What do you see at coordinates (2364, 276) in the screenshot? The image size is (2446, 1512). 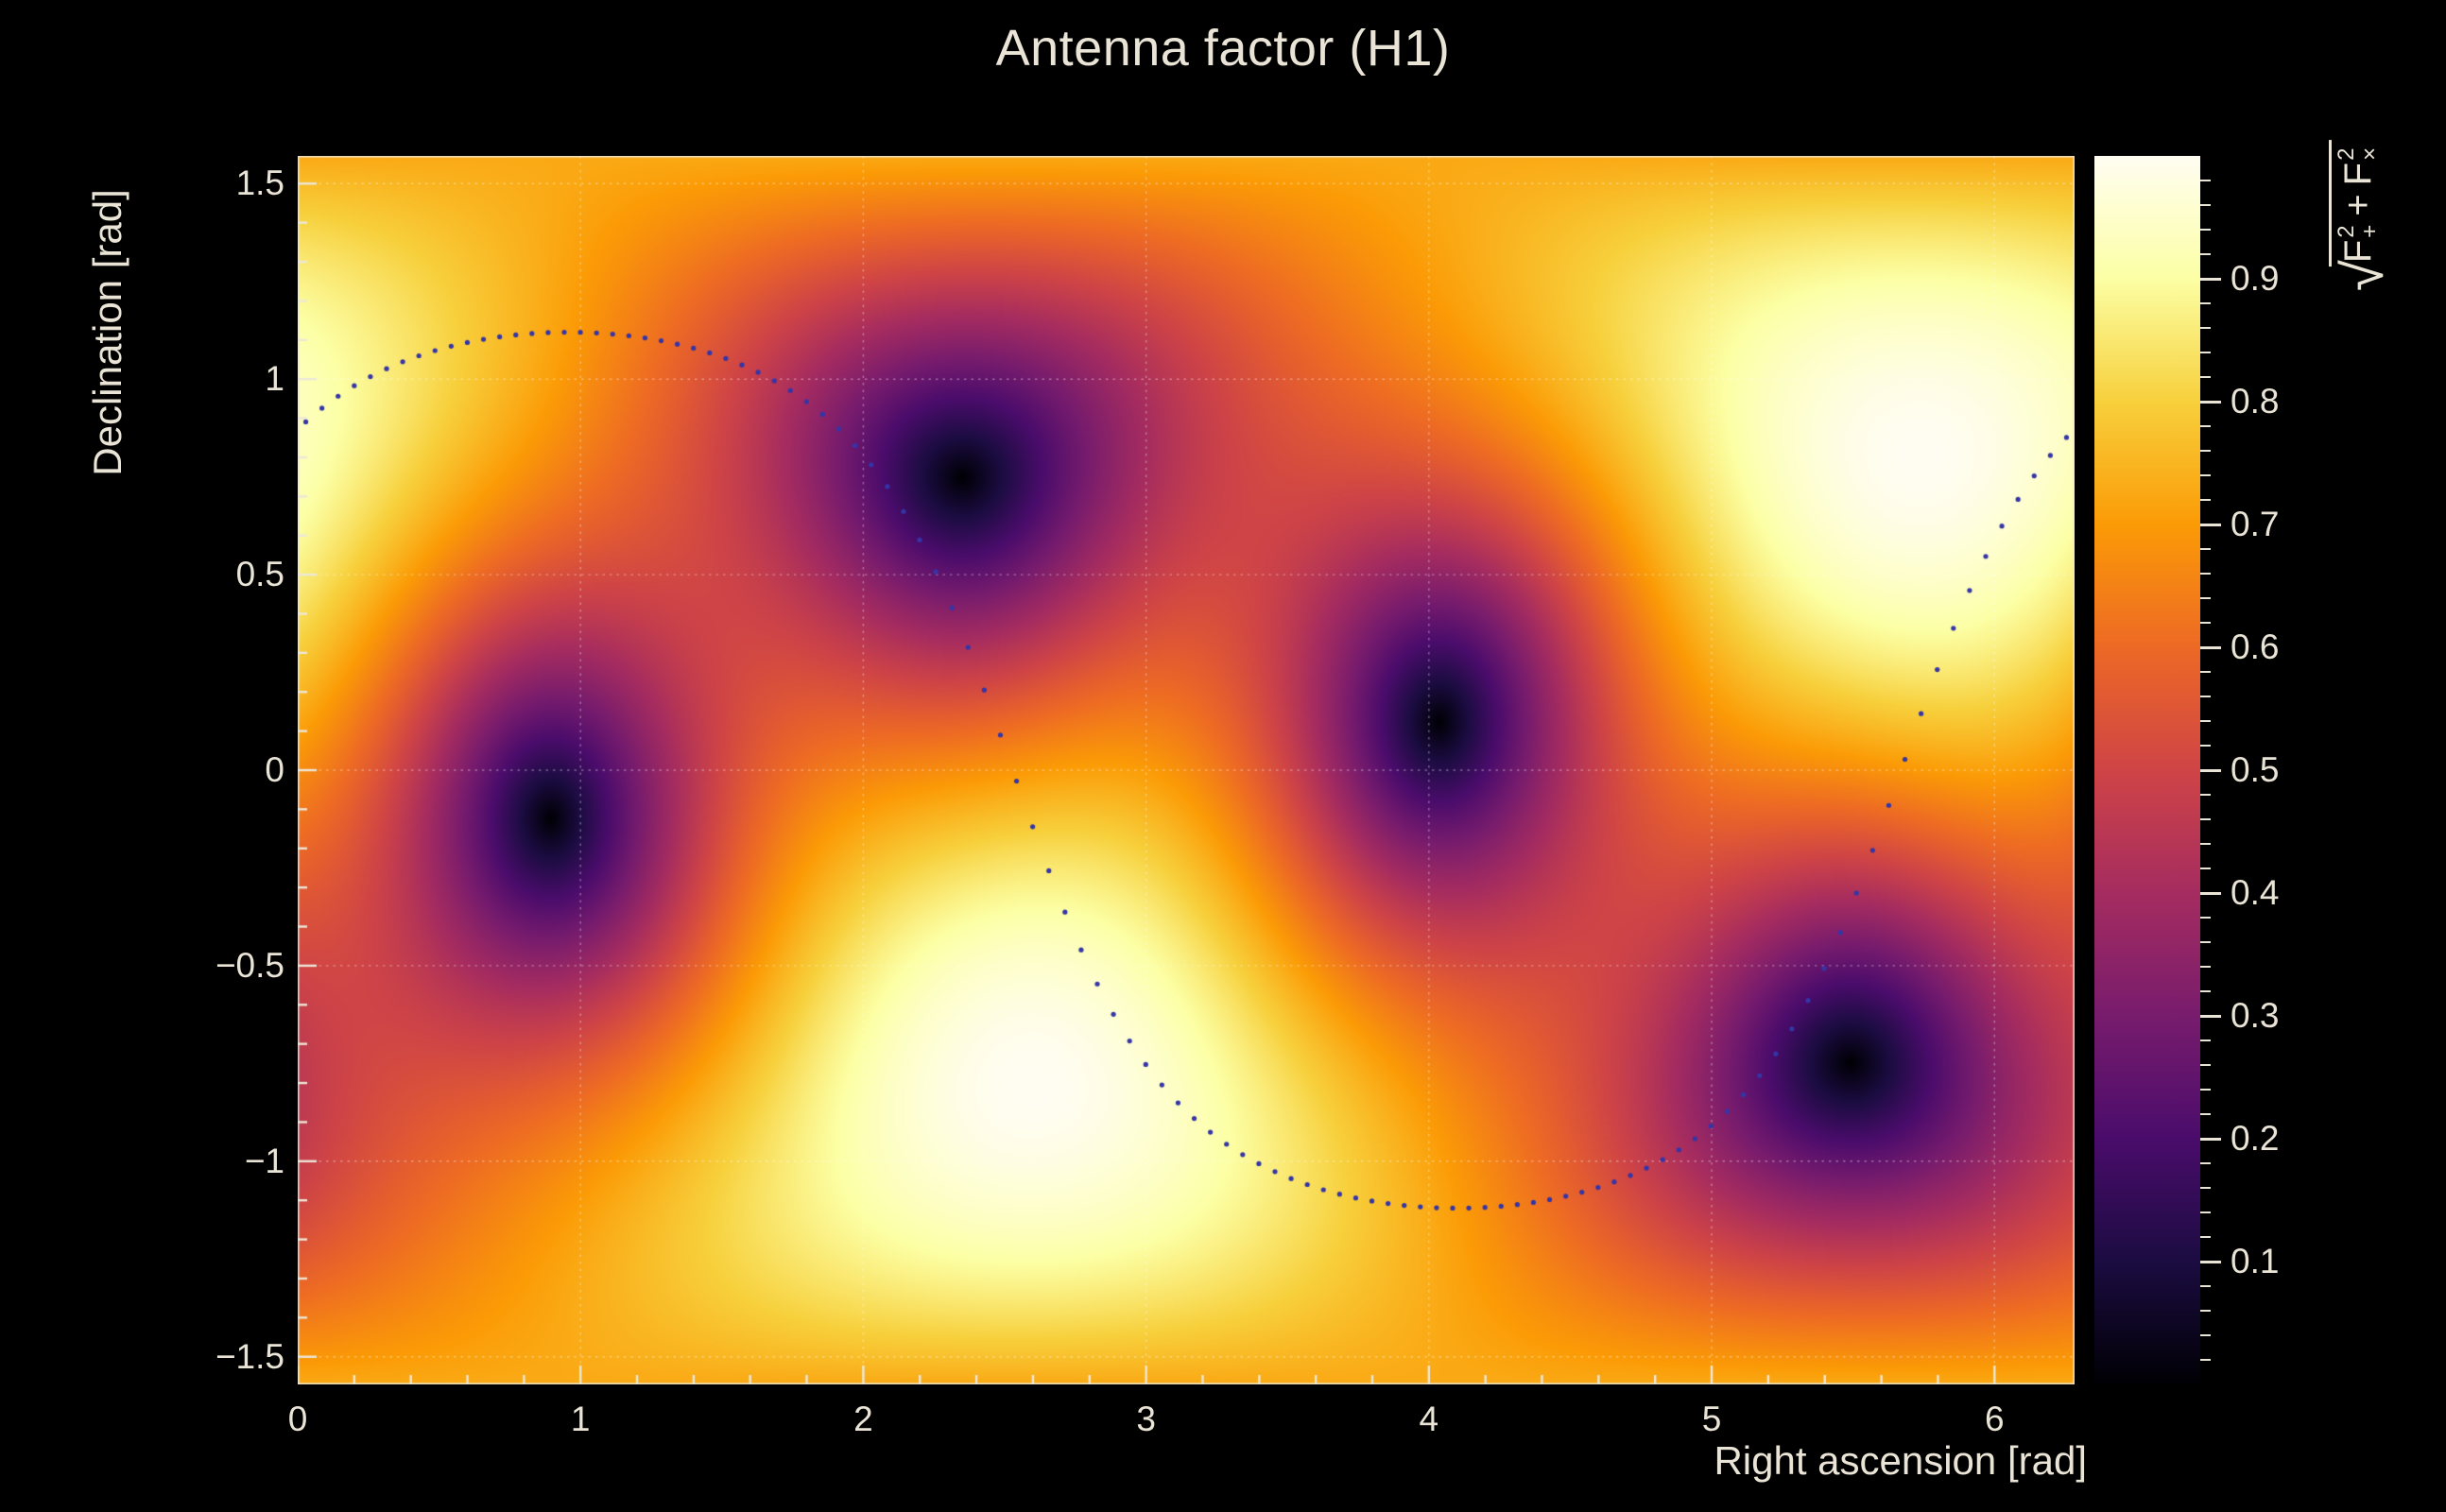 I see `sqrt-symbol: √` at bounding box center [2364, 276].